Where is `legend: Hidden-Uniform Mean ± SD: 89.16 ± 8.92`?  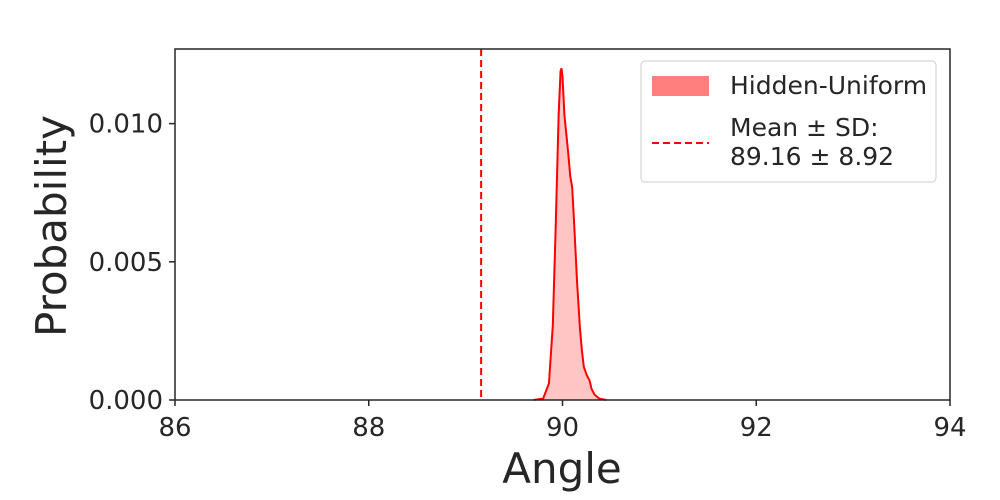
legend: Hidden-Uniform Mean ± SD: 89.16 ± 8.92 is located at coordinates (788, 121).